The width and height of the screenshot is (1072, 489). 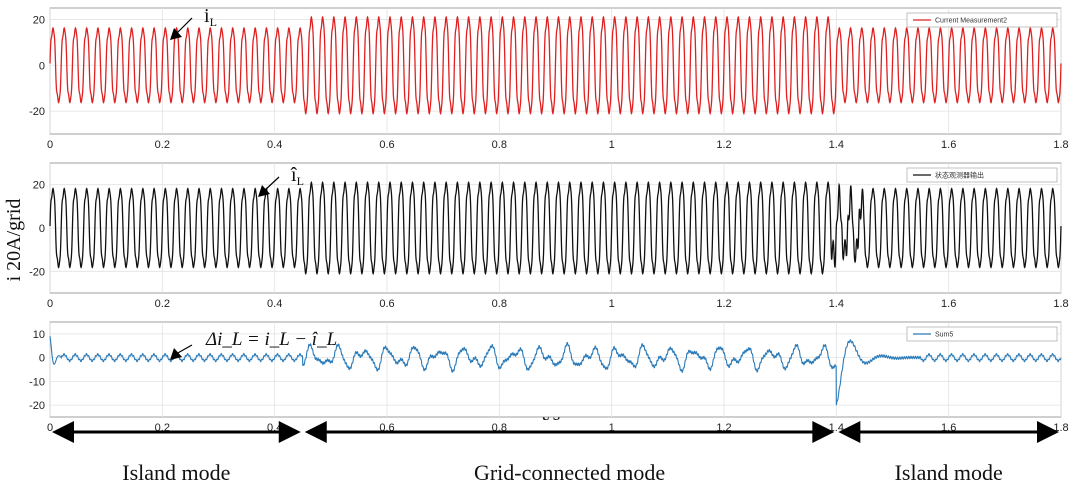 What do you see at coordinates (14, 240) in the screenshot?
I see `y-axis-label: i 20A/grid` at bounding box center [14, 240].